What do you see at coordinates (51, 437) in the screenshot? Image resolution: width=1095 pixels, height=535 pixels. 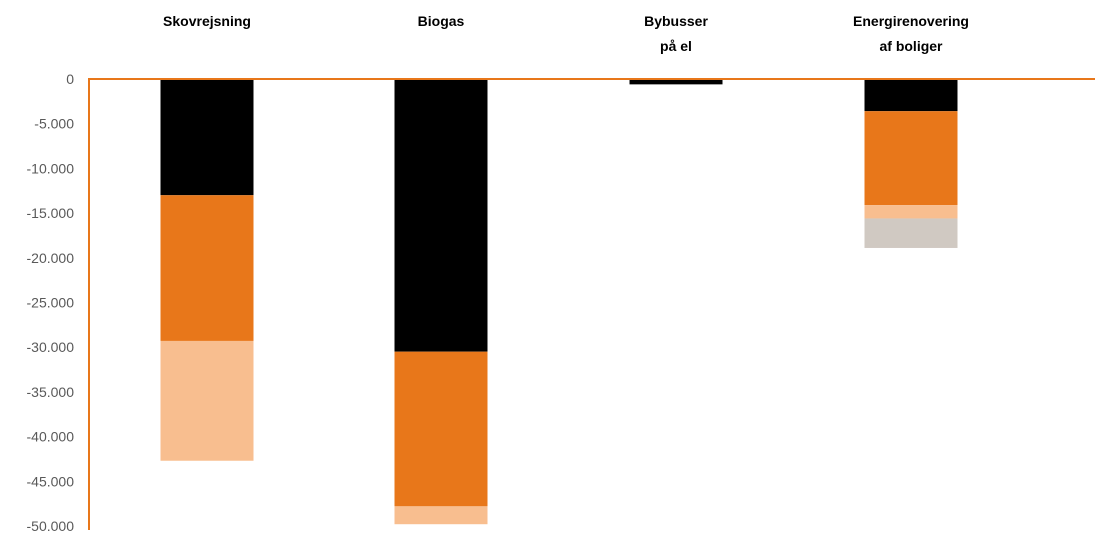 I see `y-tick-label: -40.000` at bounding box center [51, 437].